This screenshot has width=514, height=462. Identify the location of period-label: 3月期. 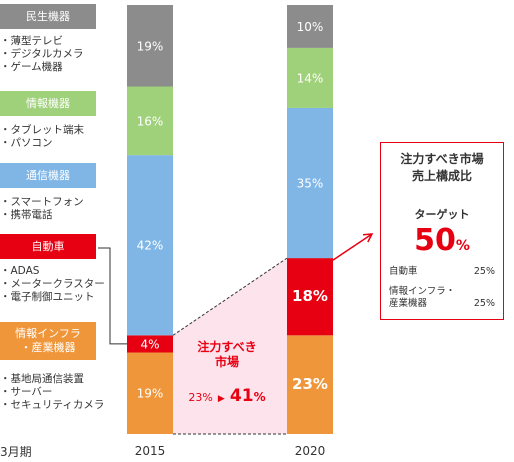
(16, 452).